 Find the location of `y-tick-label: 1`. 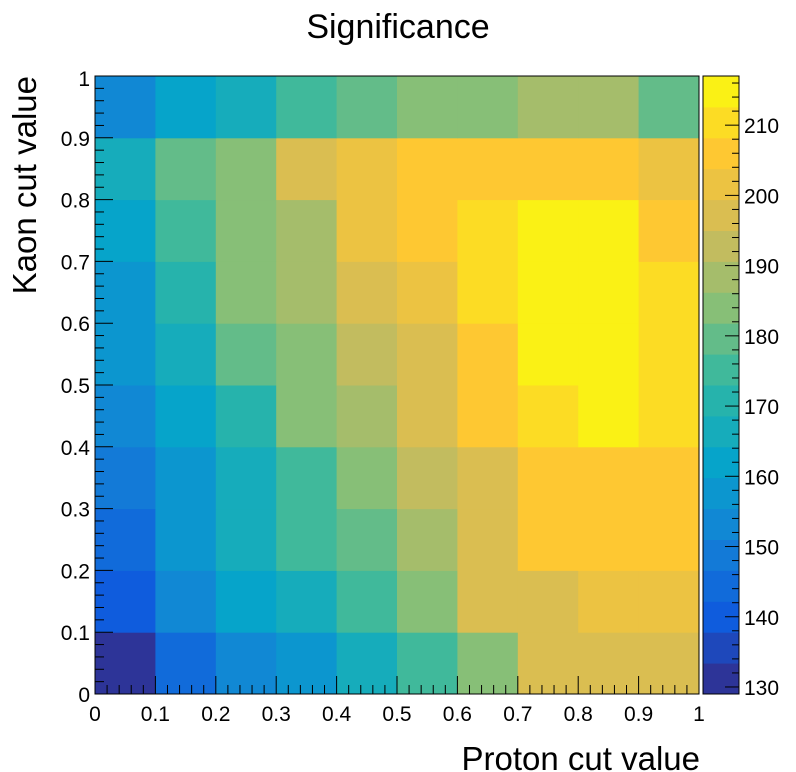

y-tick-label: 1 is located at coordinates (84, 79).